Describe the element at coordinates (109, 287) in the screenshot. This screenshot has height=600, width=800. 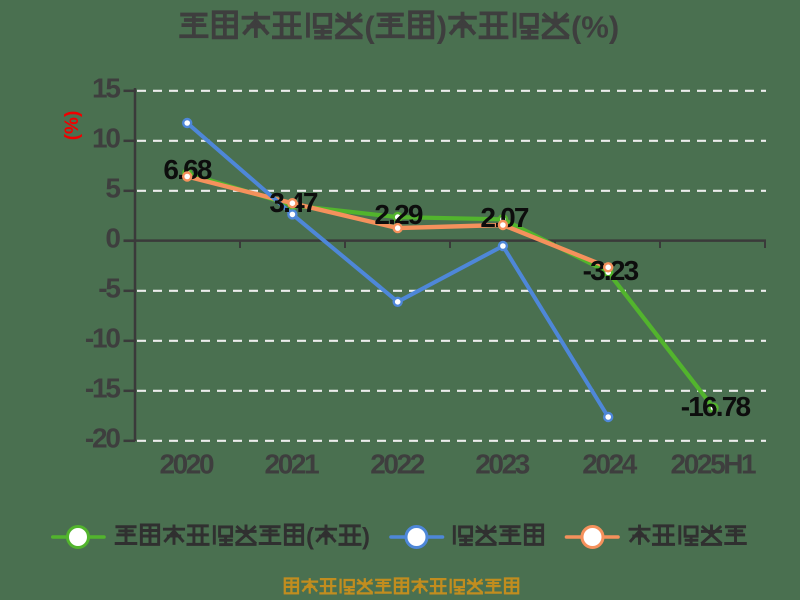
I see `svg-text: -5` at that location.